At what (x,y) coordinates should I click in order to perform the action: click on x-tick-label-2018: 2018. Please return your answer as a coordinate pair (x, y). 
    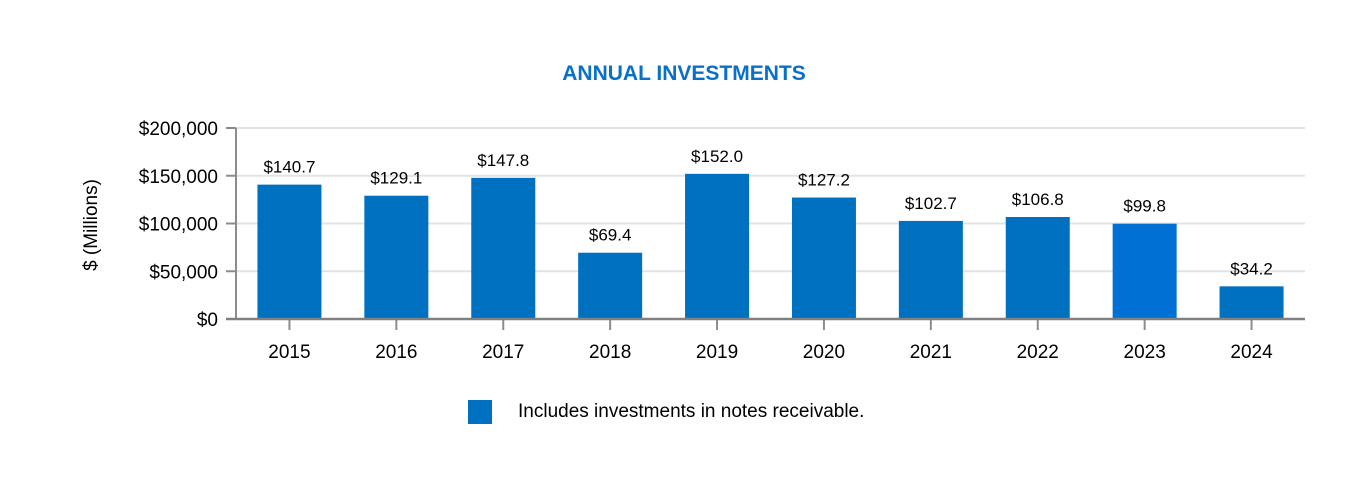
    Looking at the image, I should click on (610, 352).